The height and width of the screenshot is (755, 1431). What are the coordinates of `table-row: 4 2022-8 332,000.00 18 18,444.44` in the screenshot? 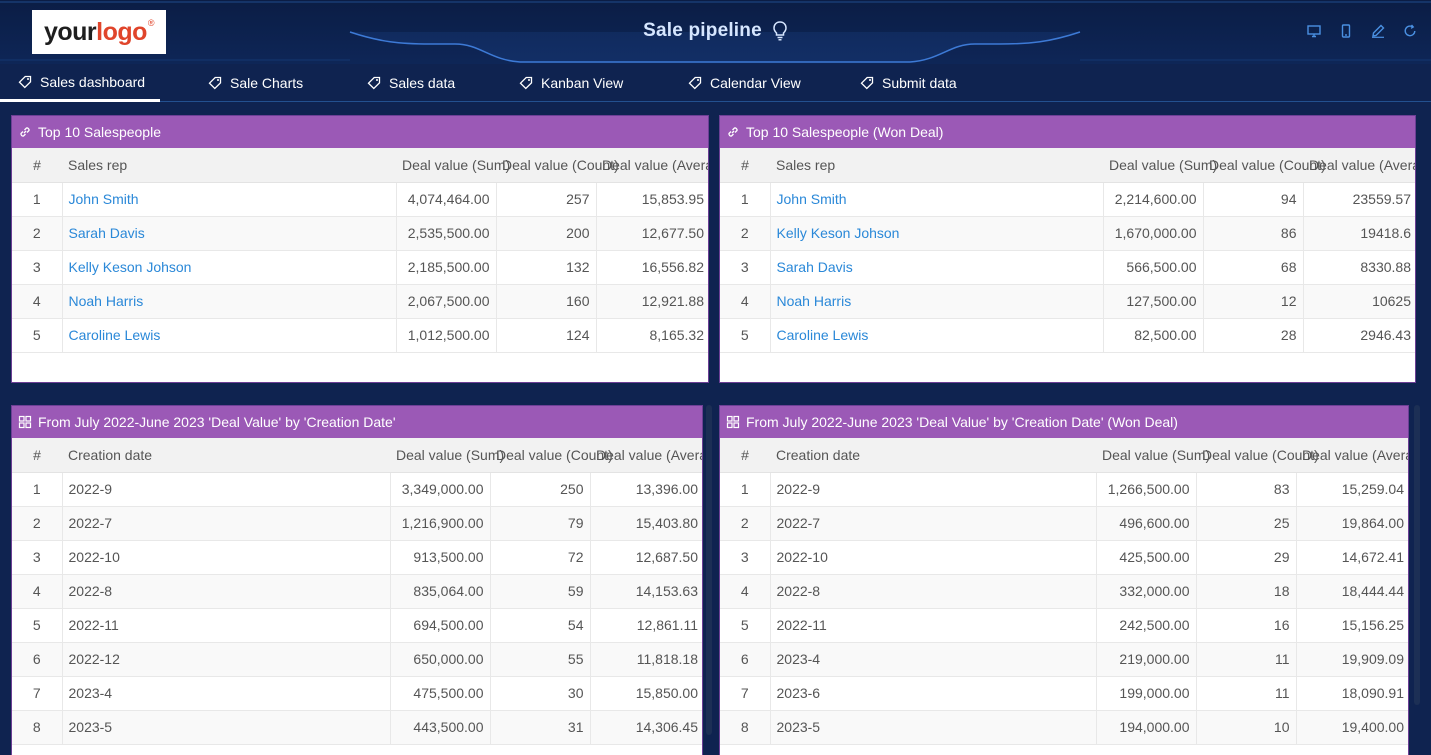 It's located at (1064, 591).